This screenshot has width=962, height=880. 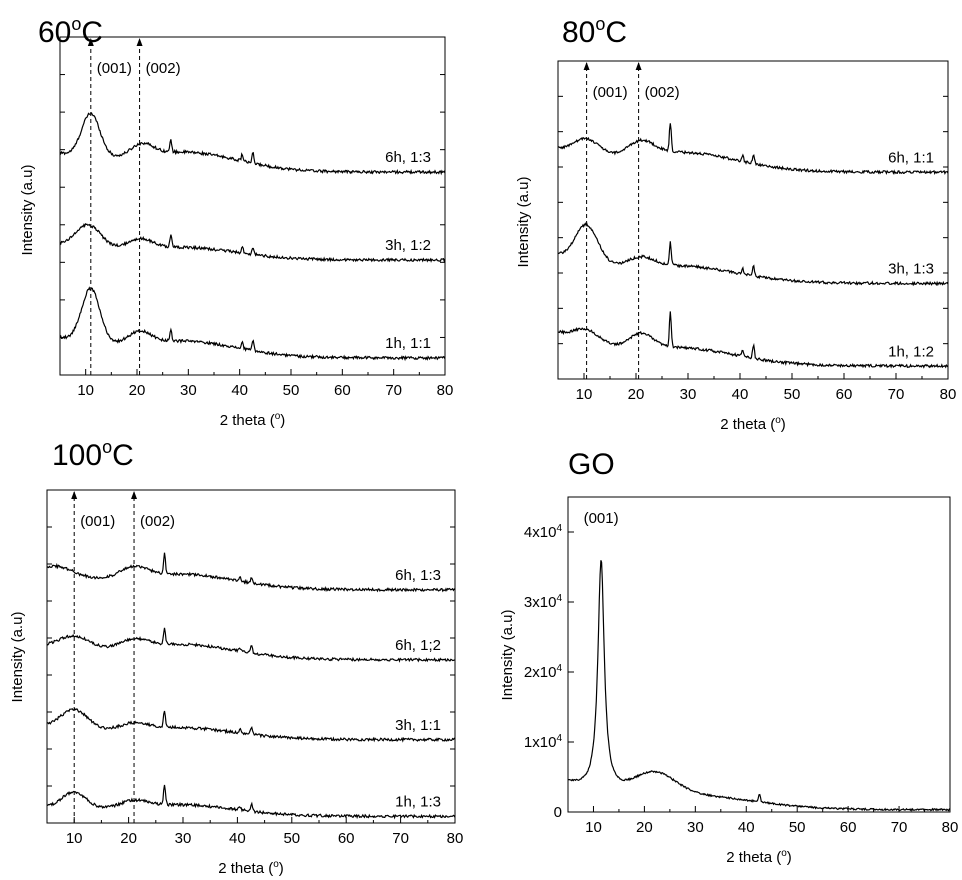 I want to click on series-label: 6h, 1;2, so click(x=418, y=645).